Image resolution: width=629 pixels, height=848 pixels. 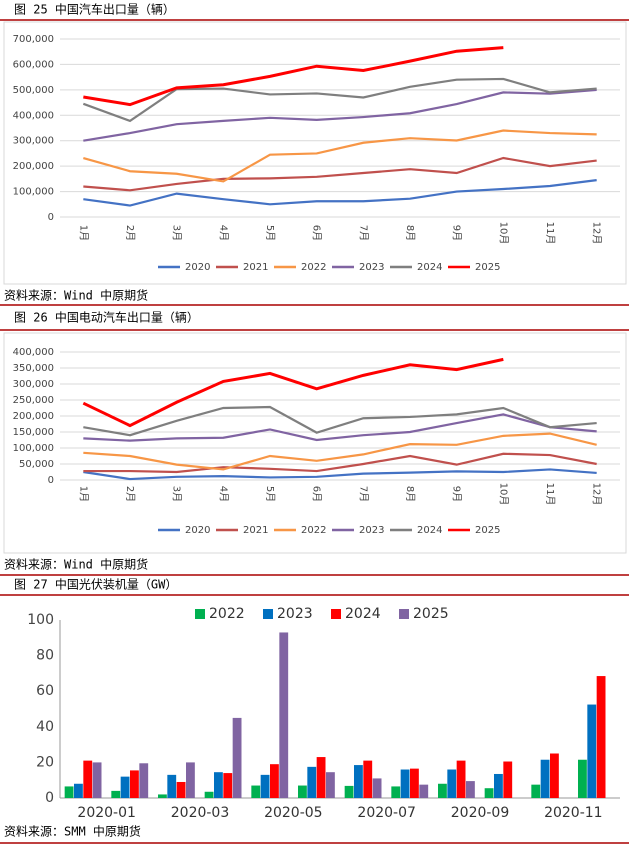 What do you see at coordinates (83, 494) in the screenshot?
I see `x-tick-label: 1月` at bounding box center [83, 494].